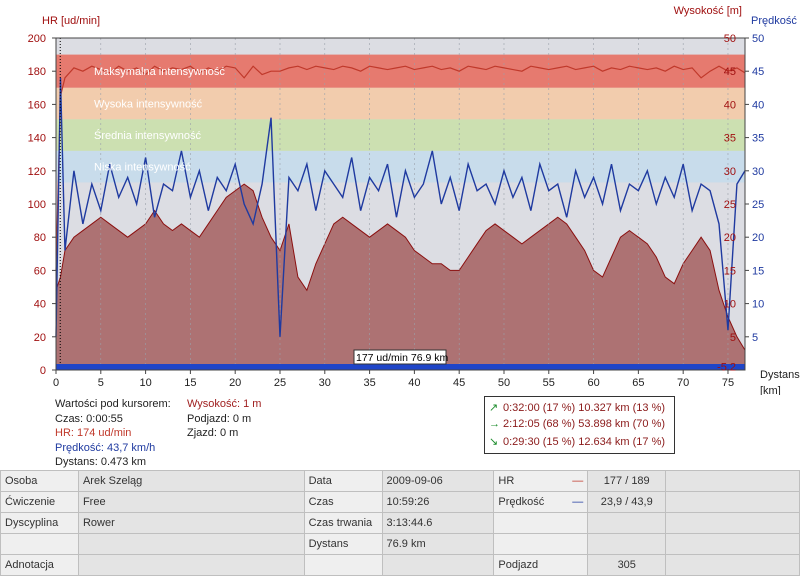 The width and height of the screenshot is (800, 580). Describe the element at coordinates (758, 72) in the screenshot. I see `speed-tick-label: 45` at that location.